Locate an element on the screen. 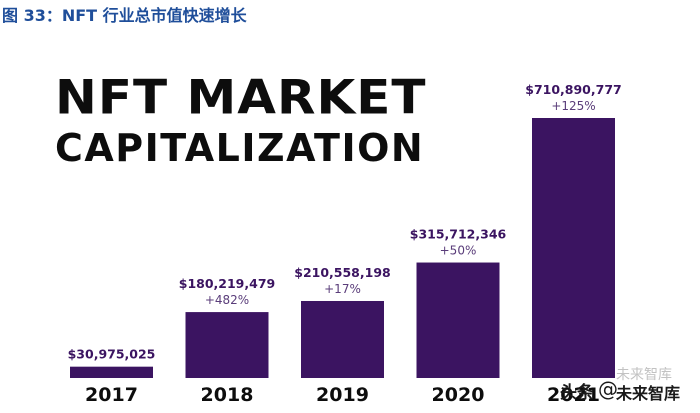 This screenshot has width=700, height=413. bar-2018 is located at coordinates (227, 345).